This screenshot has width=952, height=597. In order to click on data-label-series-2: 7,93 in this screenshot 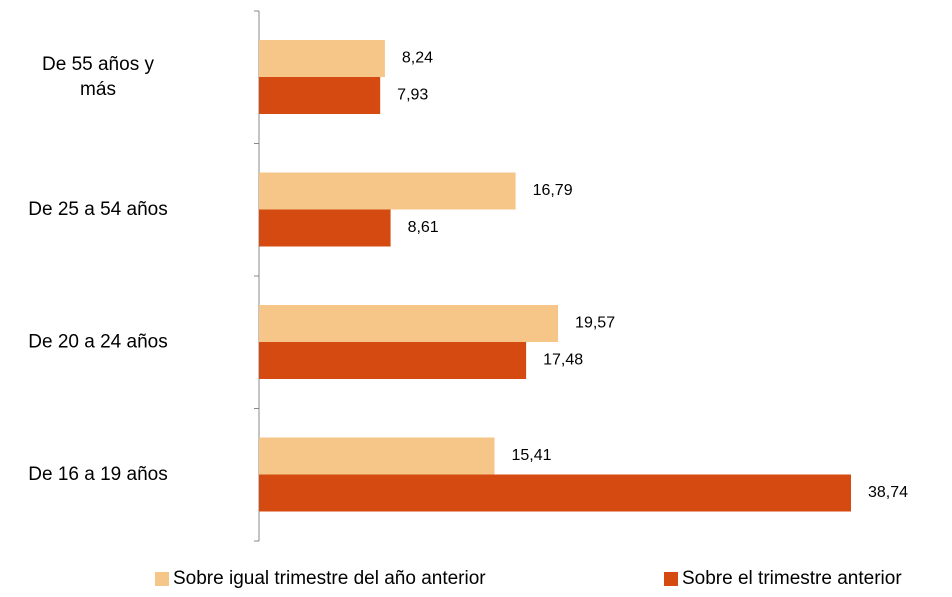, I will do `click(412, 95)`.